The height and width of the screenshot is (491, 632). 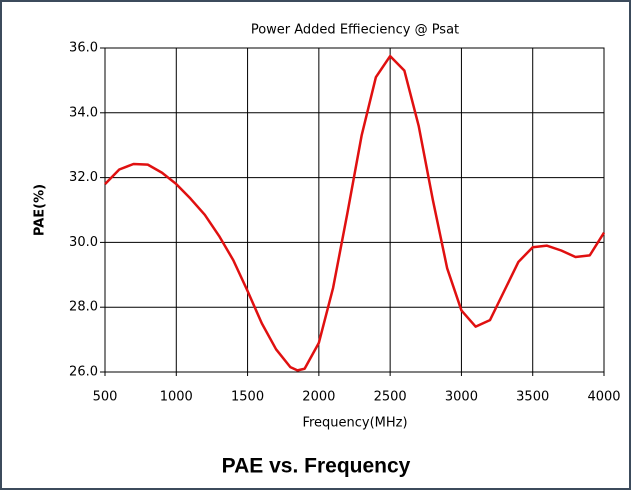 What do you see at coordinates (354, 423) in the screenshot?
I see `x-axis-label: Frequency(MHz)` at bounding box center [354, 423].